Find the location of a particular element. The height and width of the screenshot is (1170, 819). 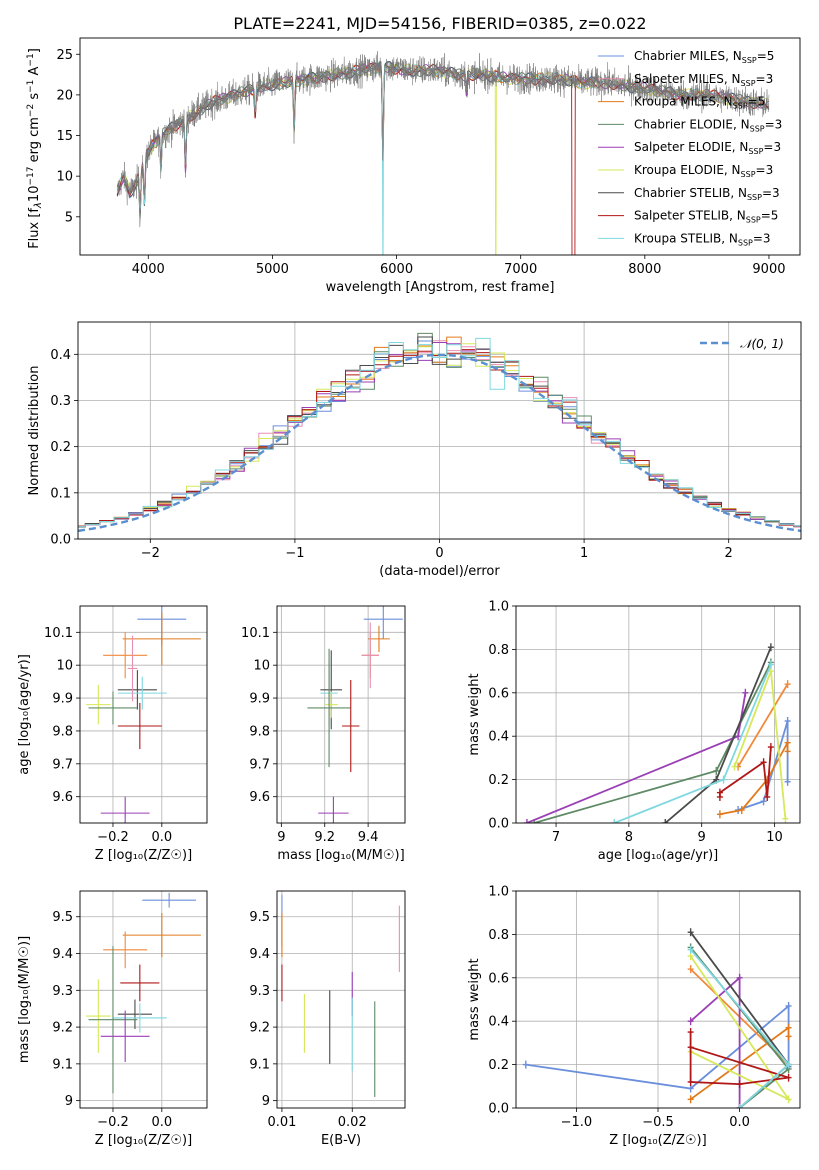

x-tick-label: 9000 is located at coordinates (768, 269).